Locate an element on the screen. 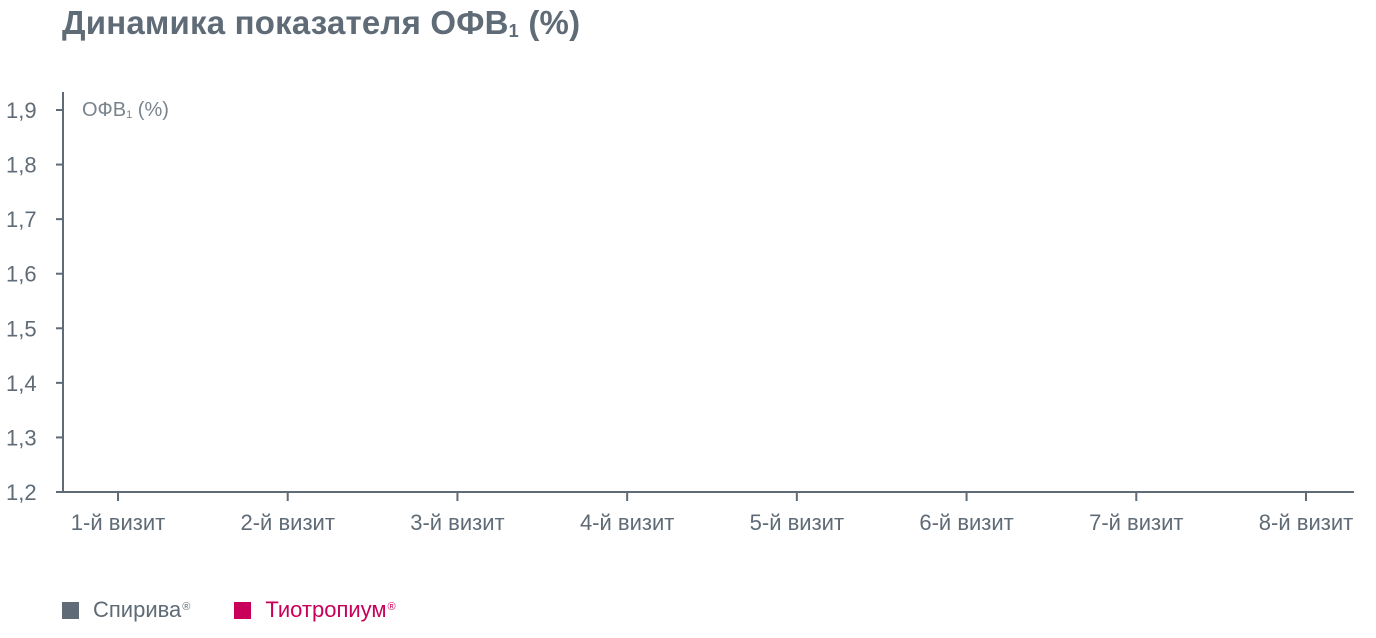  x-tick-label: 5-й визит is located at coordinates (797, 522).